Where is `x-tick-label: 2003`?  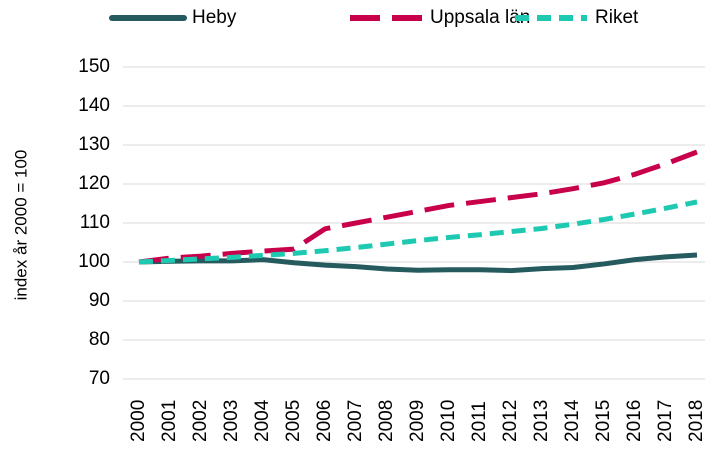 x-tick-label: 2003 is located at coordinates (231, 421).